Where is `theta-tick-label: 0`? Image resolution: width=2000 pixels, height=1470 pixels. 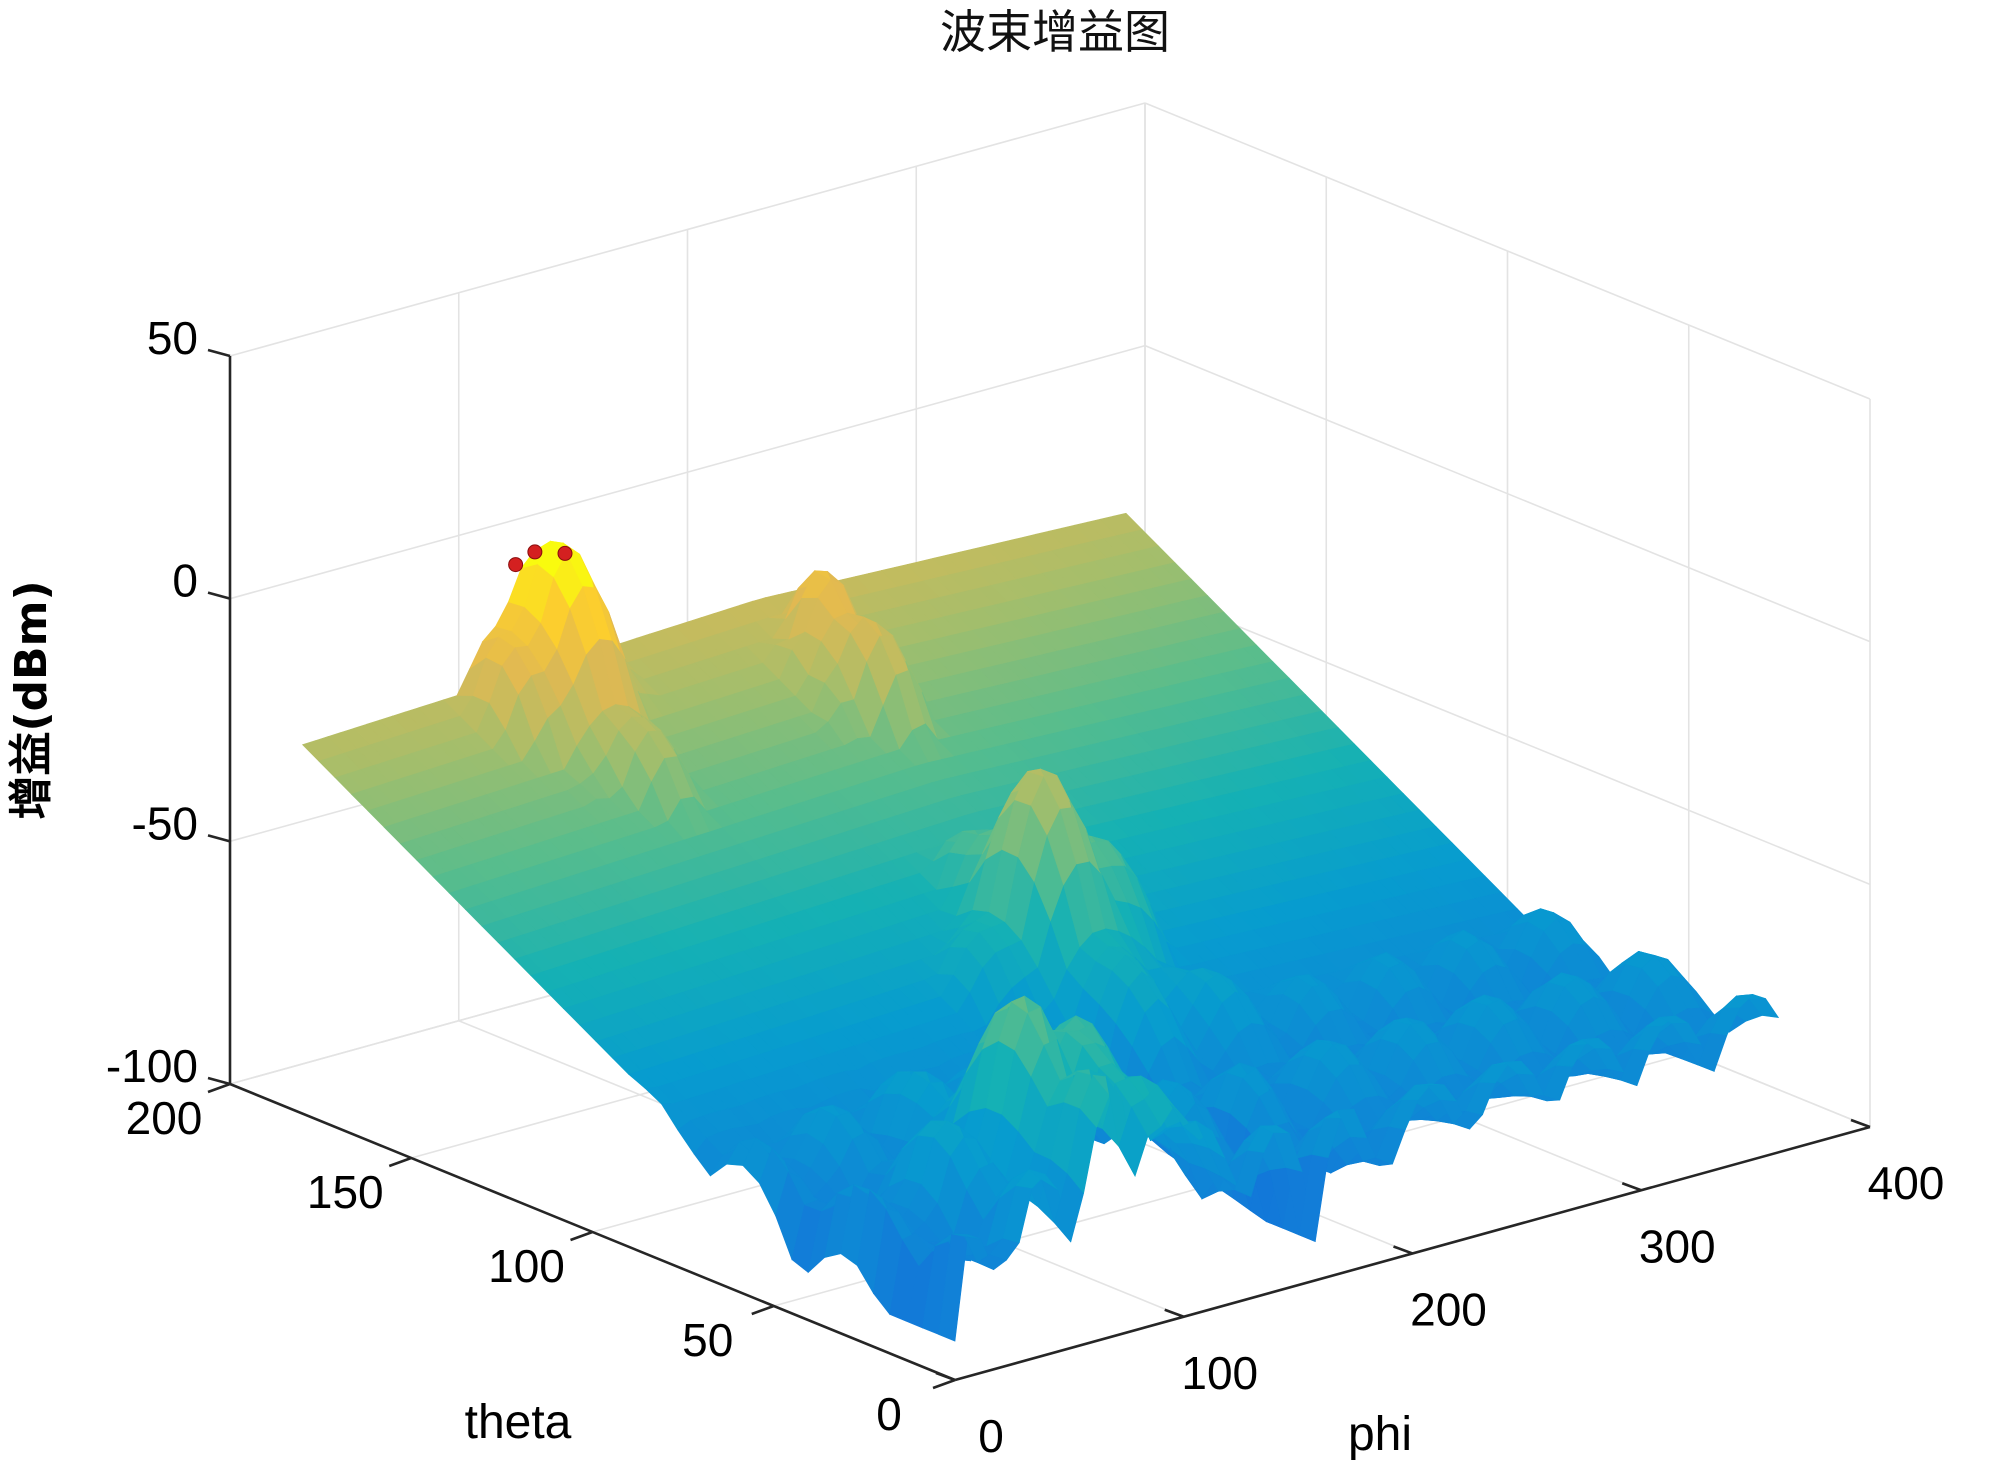 theta-tick-label: 0 is located at coordinates (889, 1414).